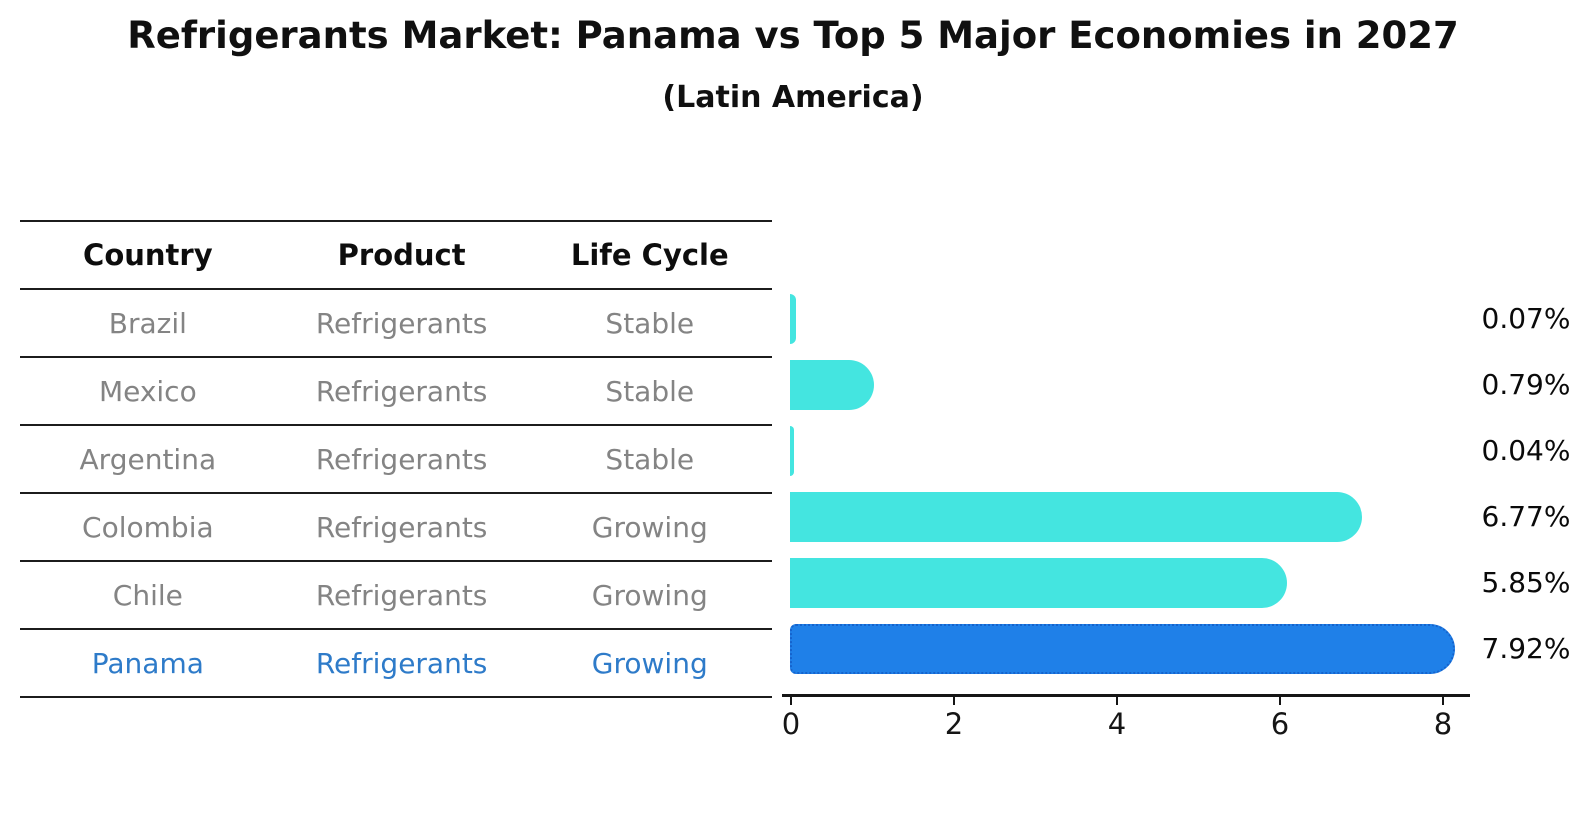 This screenshot has width=1586, height=823. Describe the element at coordinates (793, 319) in the screenshot. I see `bar-brazil` at that location.